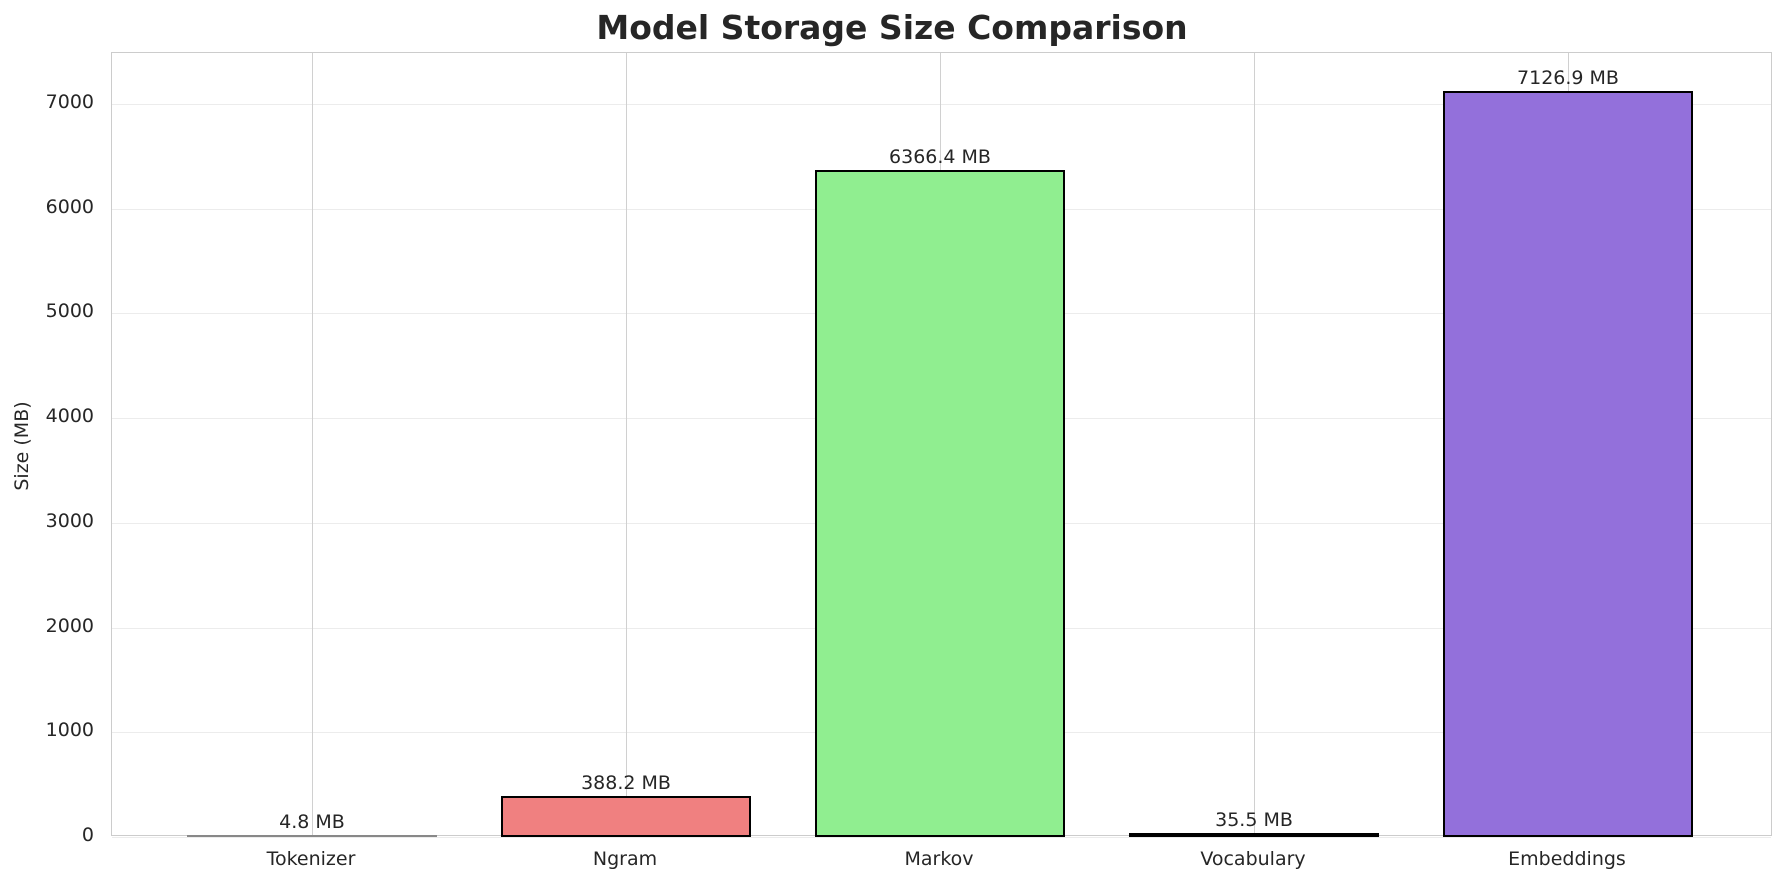 Image resolution: width=1784 pixels, height=886 pixels. I want to click on chart-title: Model Storage Size Comparison, so click(892, 27).